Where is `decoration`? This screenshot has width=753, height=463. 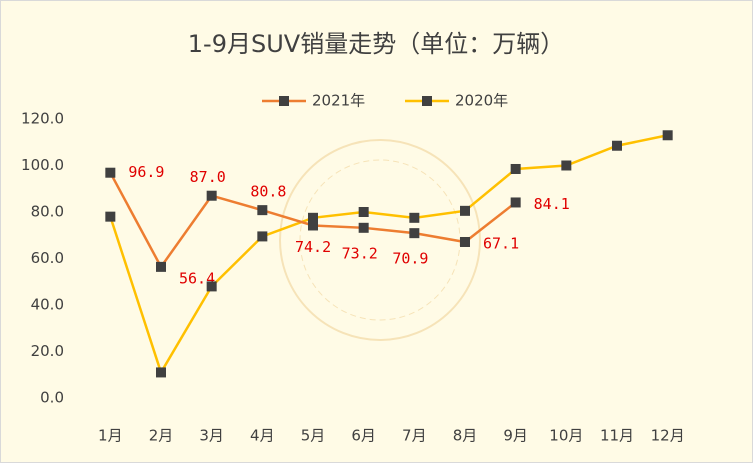
decoration is located at coordinates (380, 240).